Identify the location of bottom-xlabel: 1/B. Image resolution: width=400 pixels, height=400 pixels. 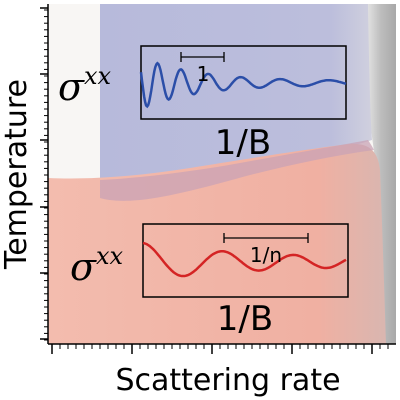
(245, 319).